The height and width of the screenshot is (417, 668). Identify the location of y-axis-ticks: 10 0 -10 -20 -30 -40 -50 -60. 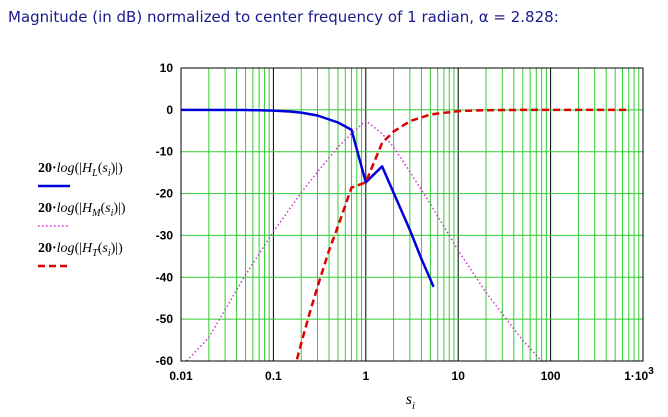
(165, 214).